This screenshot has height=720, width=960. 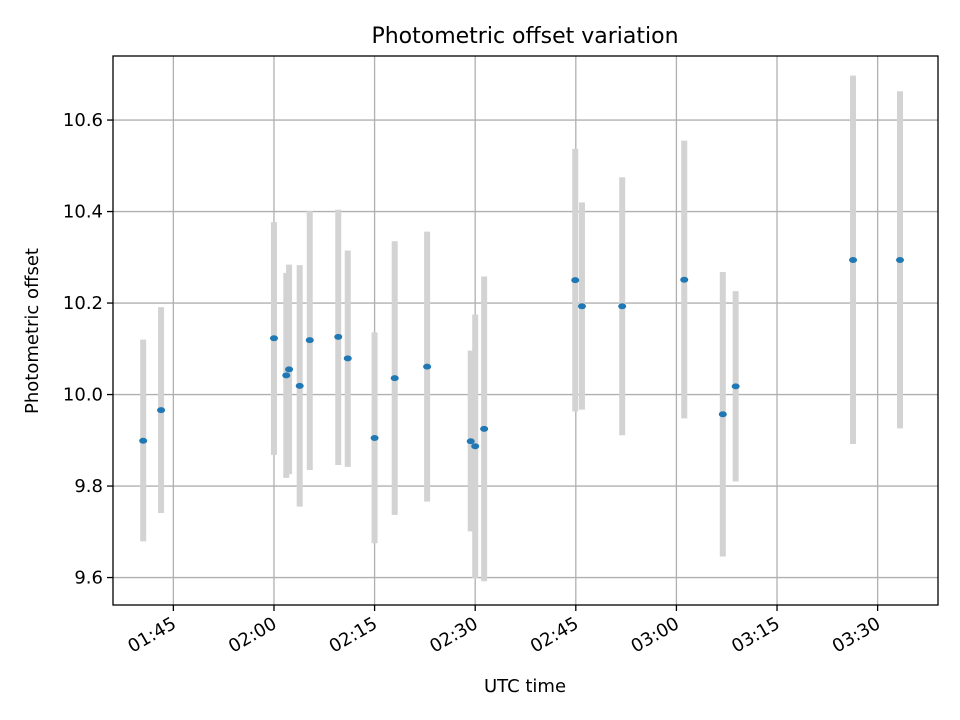 I want to click on x-axis-label: UTC time, so click(x=525, y=686).